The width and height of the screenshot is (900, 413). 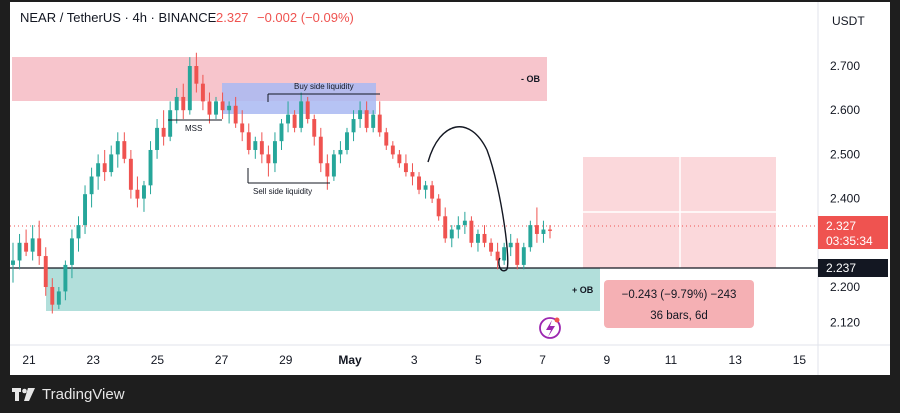 What do you see at coordinates (299, 98) in the screenshot?
I see `buy-side-liquidity-zone` at bounding box center [299, 98].